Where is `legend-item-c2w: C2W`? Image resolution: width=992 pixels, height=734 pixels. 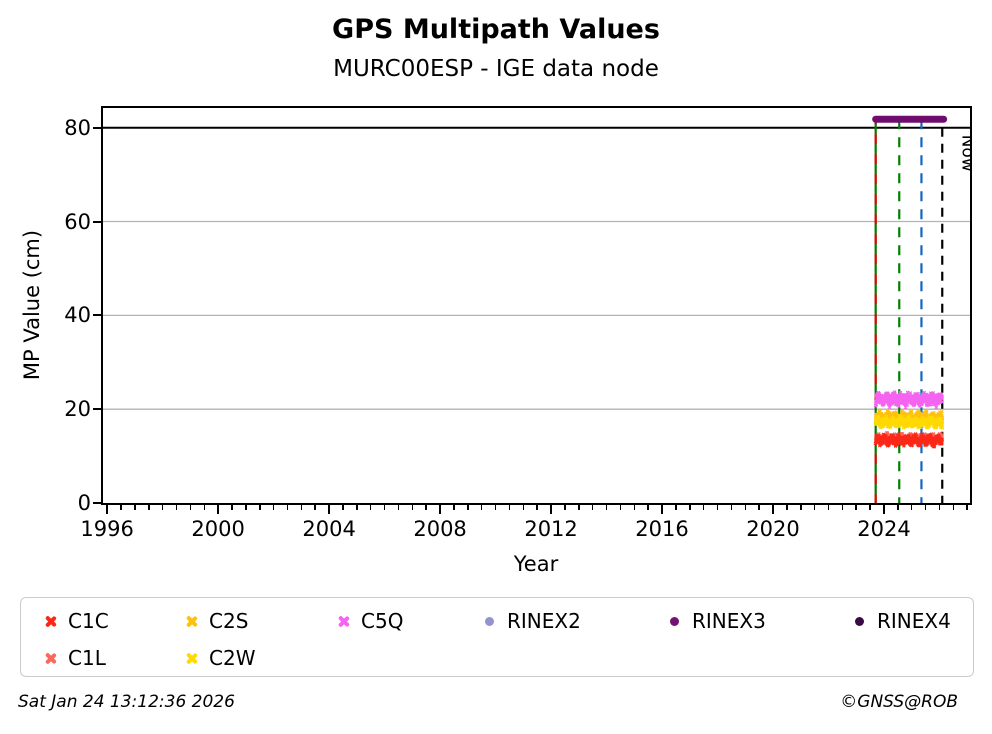 legend-item-c2w: C2W is located at coordinates (220, 658).